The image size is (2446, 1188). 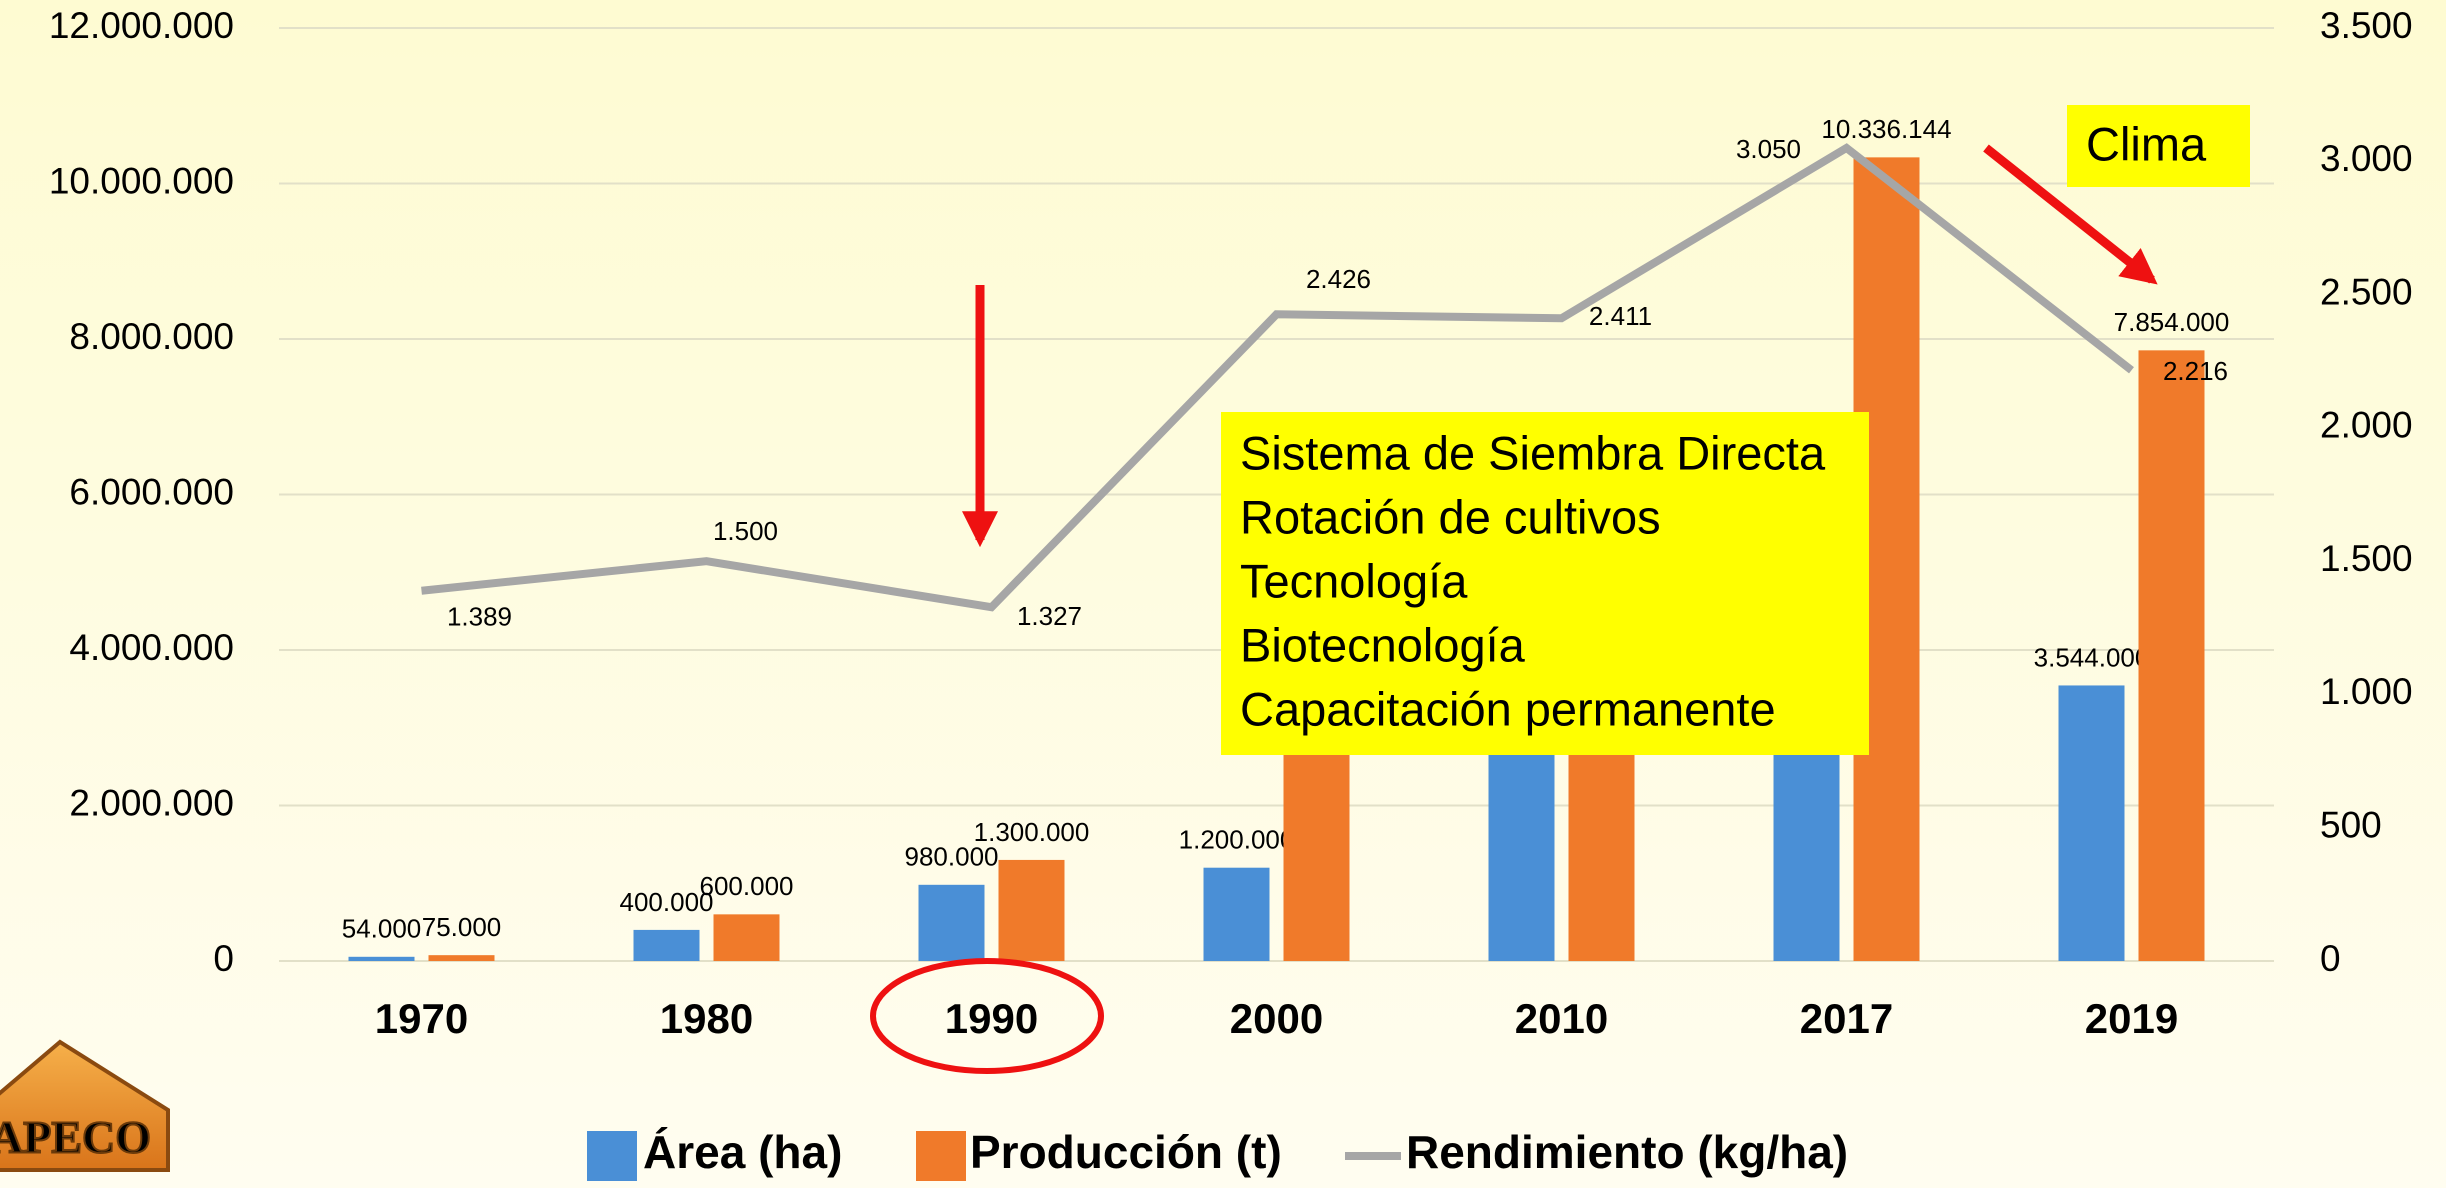 What do you see at coordinates (1508, 708) in the screenshot?
I see `factor-text: Capacitación permanente` at bounding box center [1508, 708].